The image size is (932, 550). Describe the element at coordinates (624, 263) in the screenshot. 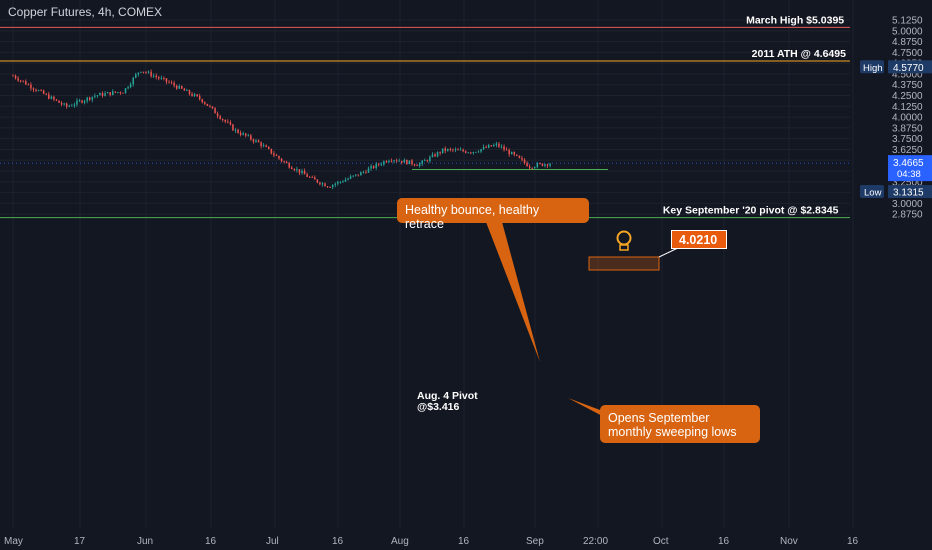

I see `target-zone-box` at that location.